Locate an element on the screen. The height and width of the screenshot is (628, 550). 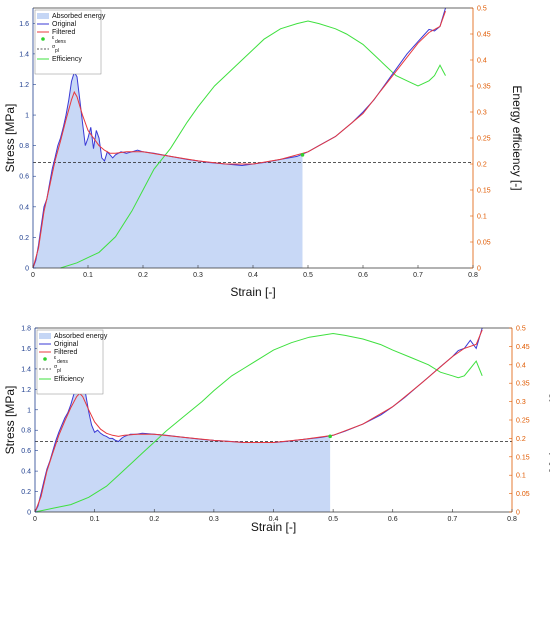
y-left-tick-label: 1.8 is located at coordinates (26, 329).